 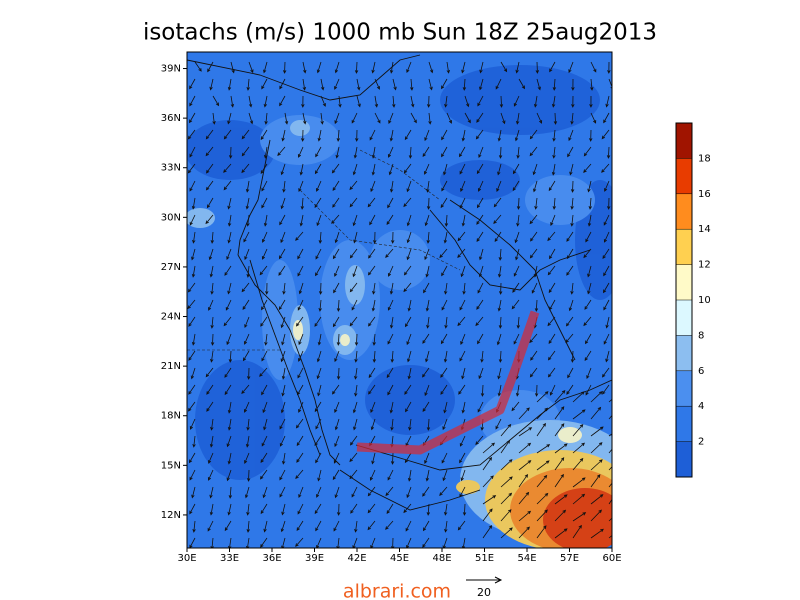 I want to click on lat-tick-label: 36N, so click(x=171, y=118).